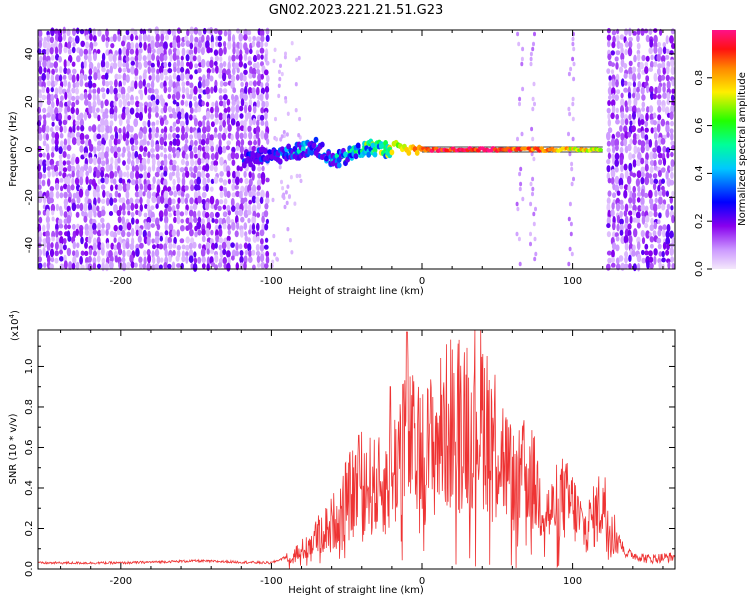  Describe the element at coordinates (724, 149) in the screenshot. I see `colorbar-gradient` at that location.